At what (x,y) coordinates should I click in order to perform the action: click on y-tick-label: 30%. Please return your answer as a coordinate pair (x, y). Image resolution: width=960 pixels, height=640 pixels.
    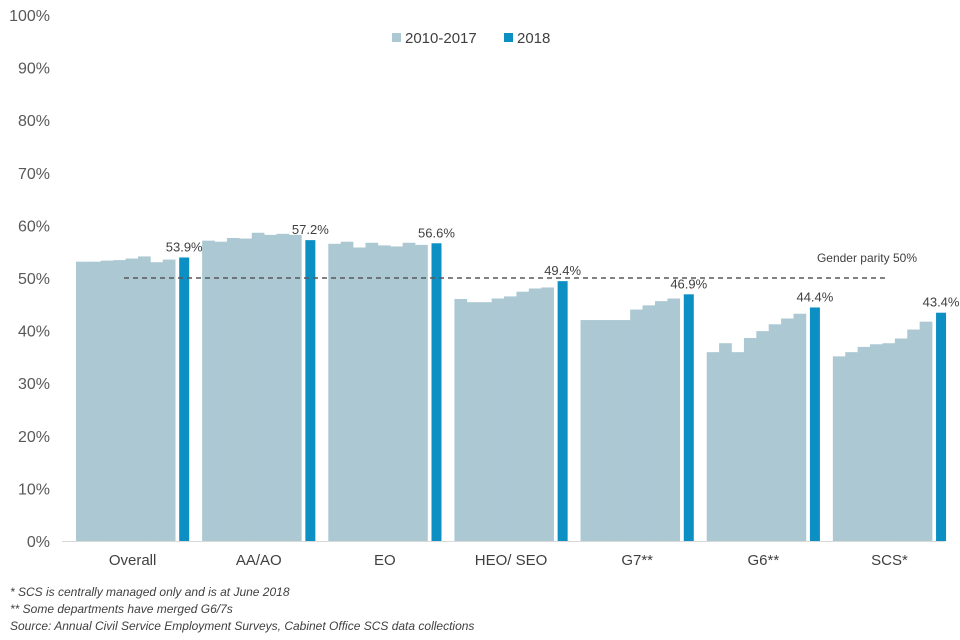
    Looking at the image, I should click on (34, 384).